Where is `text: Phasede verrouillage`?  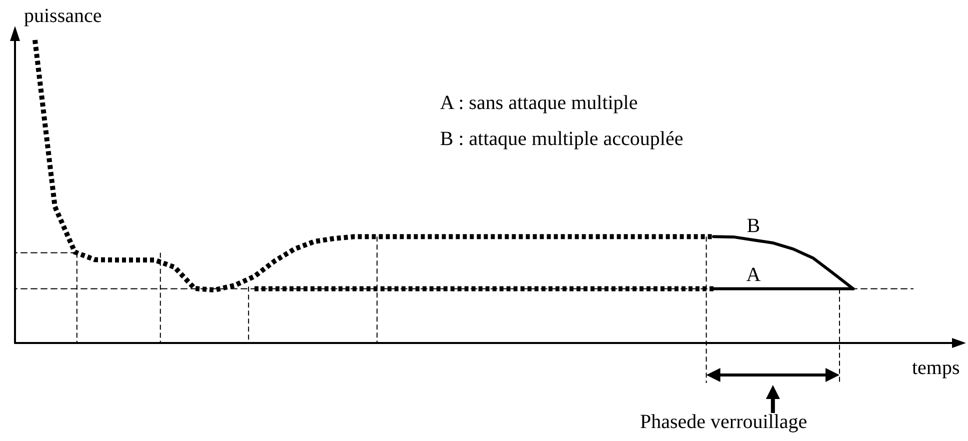 text: Phasede verrouillage is located at coordinates (724, 422).